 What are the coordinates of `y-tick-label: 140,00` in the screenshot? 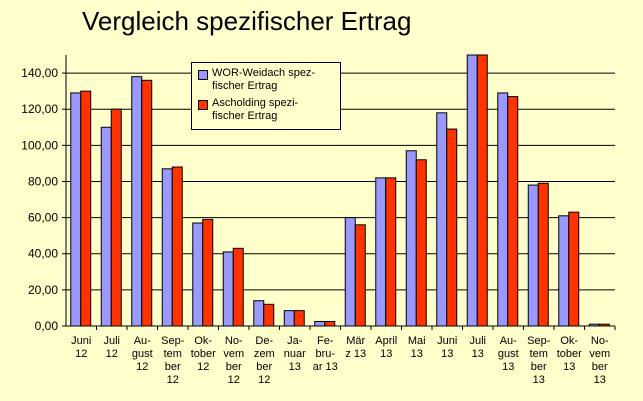 It's located at (39, 73).